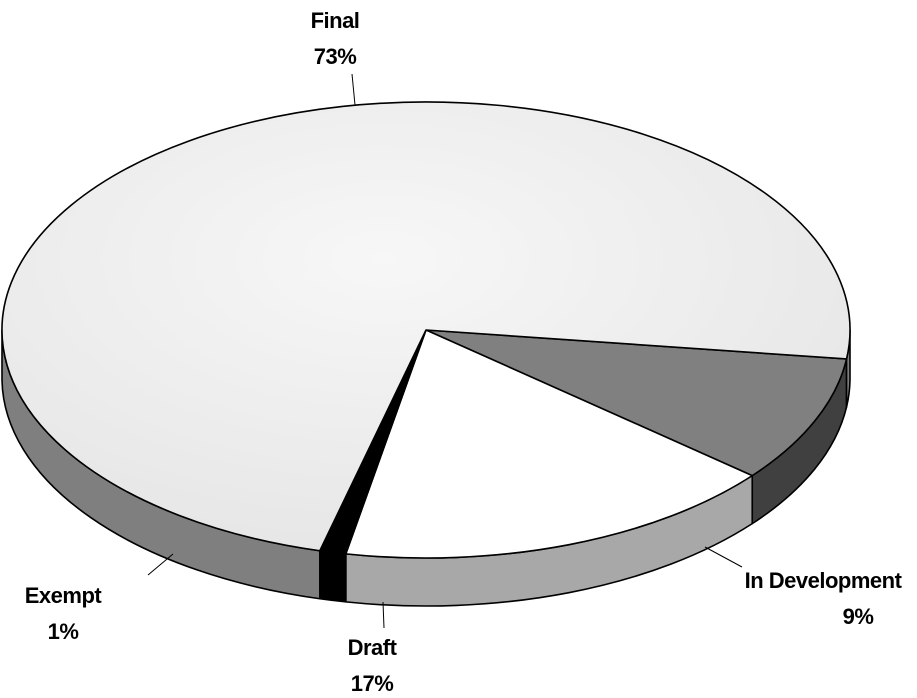 The image size is (917, 698). What do you see at coordinates (335, 20) in the screenshot?
I see `label-final-category: Final` at bounding box center [335, 20].